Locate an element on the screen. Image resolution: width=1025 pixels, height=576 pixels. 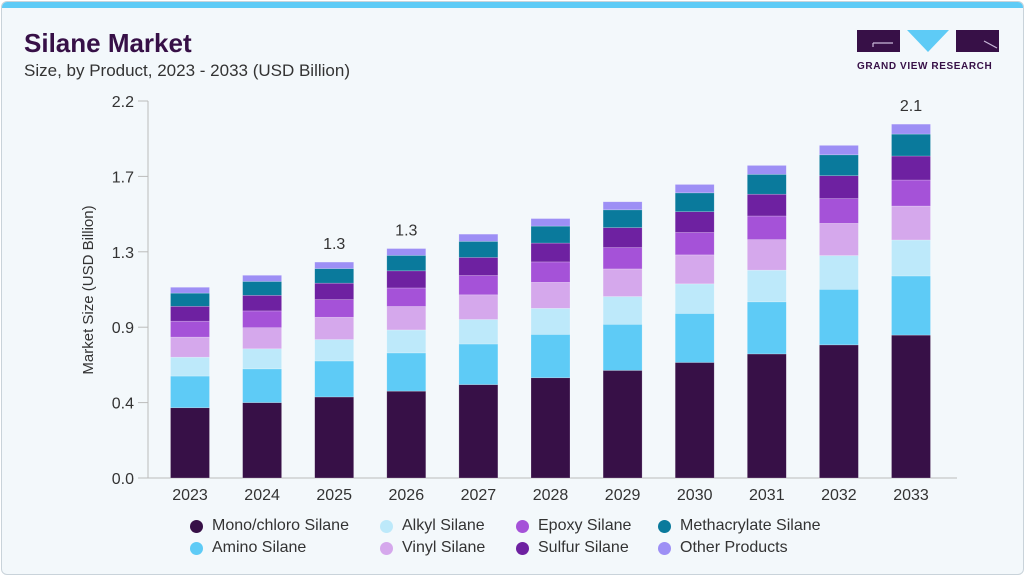
legend-label: Mono/chloro Silane is located at coordinates (280, 525).